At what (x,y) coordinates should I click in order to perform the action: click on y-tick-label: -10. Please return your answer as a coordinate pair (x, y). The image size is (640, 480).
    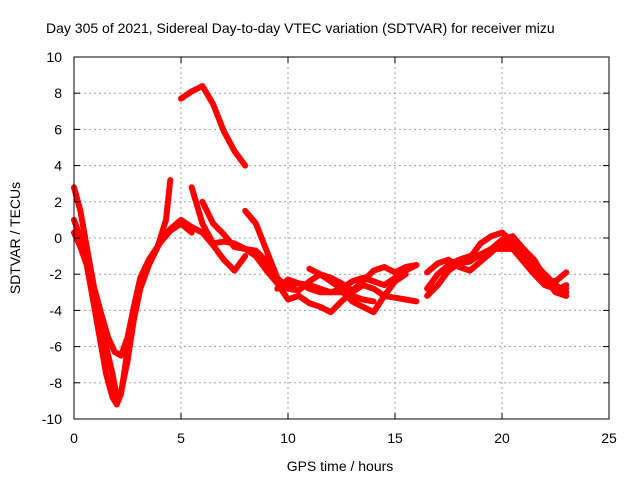
    Looking at the image, I should click on (52, 419).